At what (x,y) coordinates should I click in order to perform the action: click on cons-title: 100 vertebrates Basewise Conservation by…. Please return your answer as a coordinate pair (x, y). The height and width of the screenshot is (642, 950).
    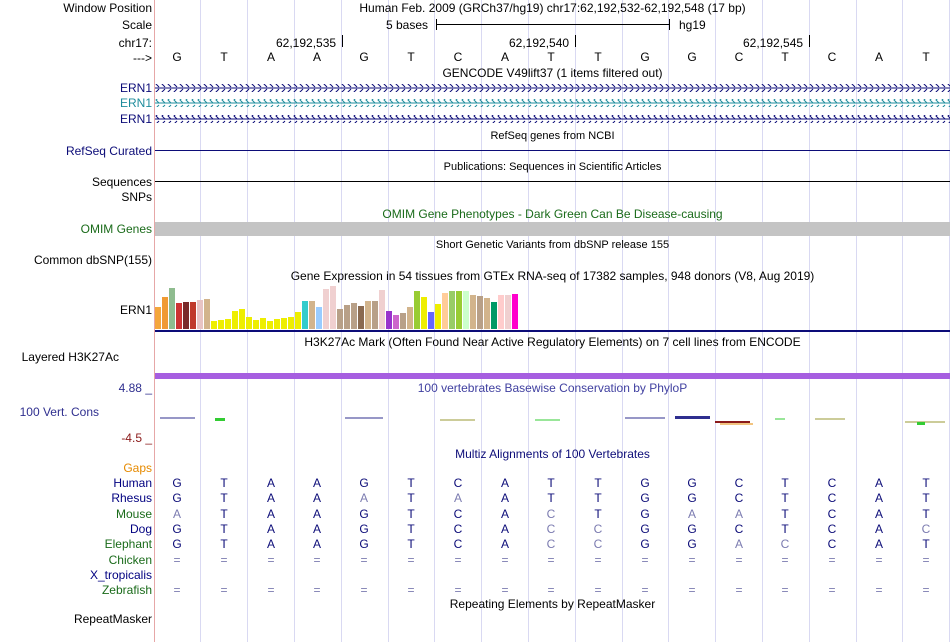
    Looking at the image, I should click on (552, 388).